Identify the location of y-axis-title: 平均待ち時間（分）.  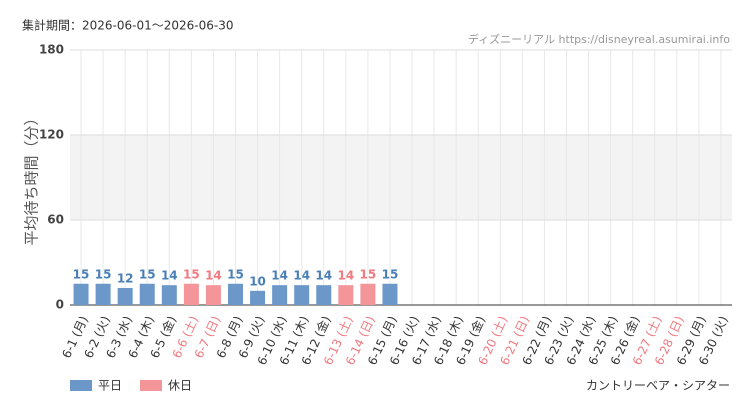
(32, 177).